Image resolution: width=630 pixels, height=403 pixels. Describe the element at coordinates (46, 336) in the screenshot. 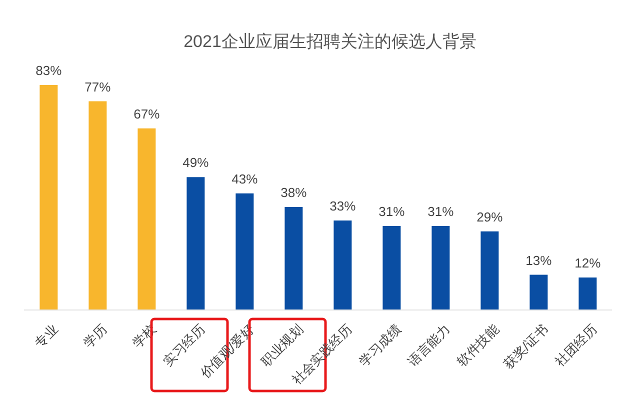

I see `x-tick-label: 专业` at that location.